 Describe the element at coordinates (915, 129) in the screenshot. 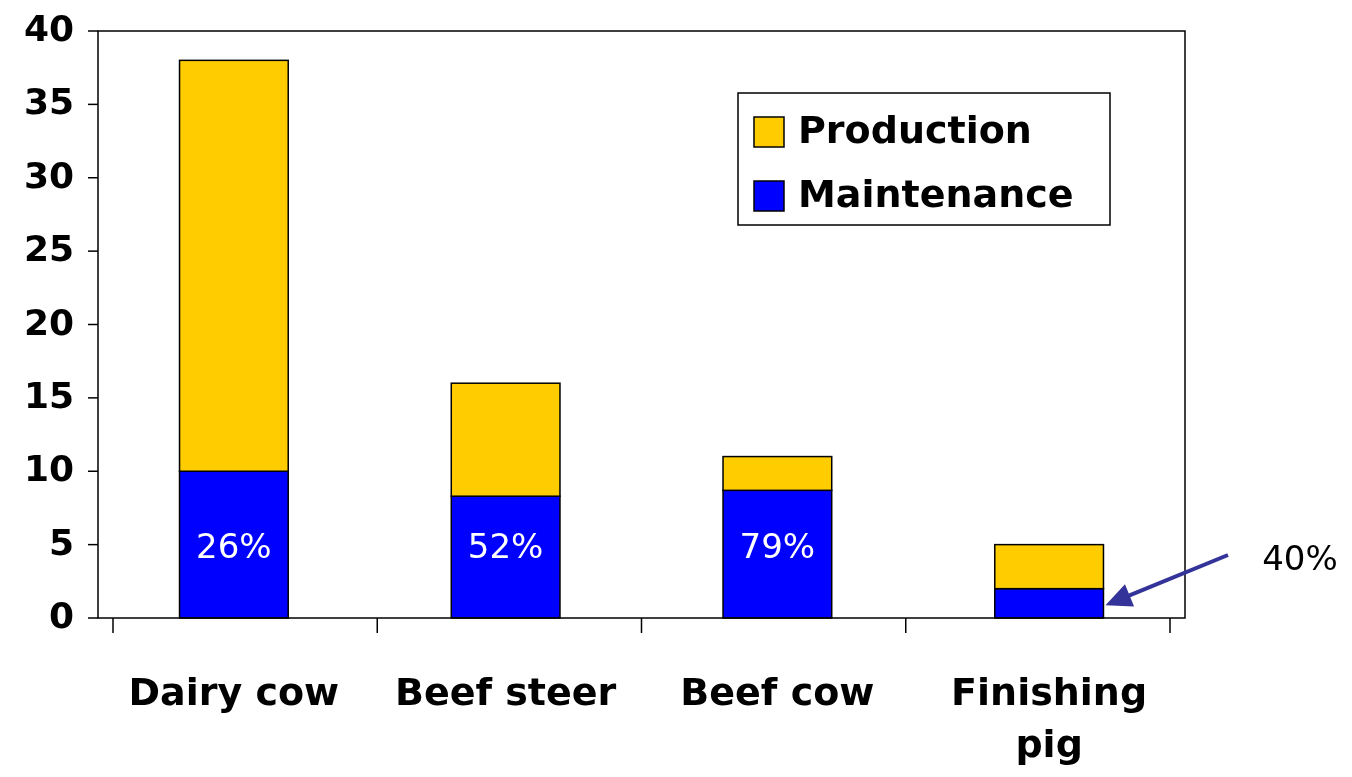

I see `legend-label: Production` at that location.